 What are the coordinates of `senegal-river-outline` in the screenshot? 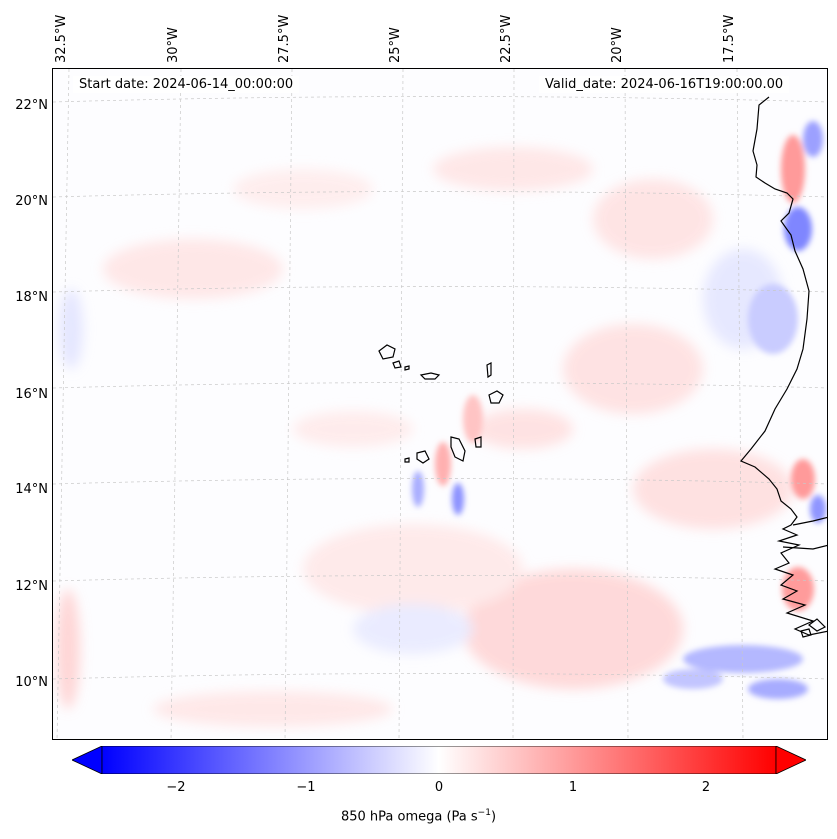 It's located at (809, 521).